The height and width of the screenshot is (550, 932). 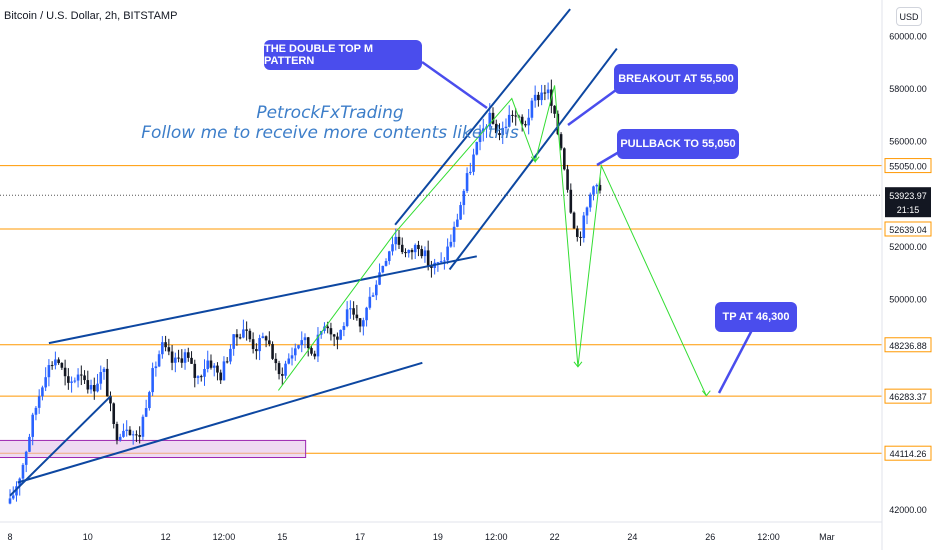 I want to click on currency-button: USD, so click(x=909, y=16).